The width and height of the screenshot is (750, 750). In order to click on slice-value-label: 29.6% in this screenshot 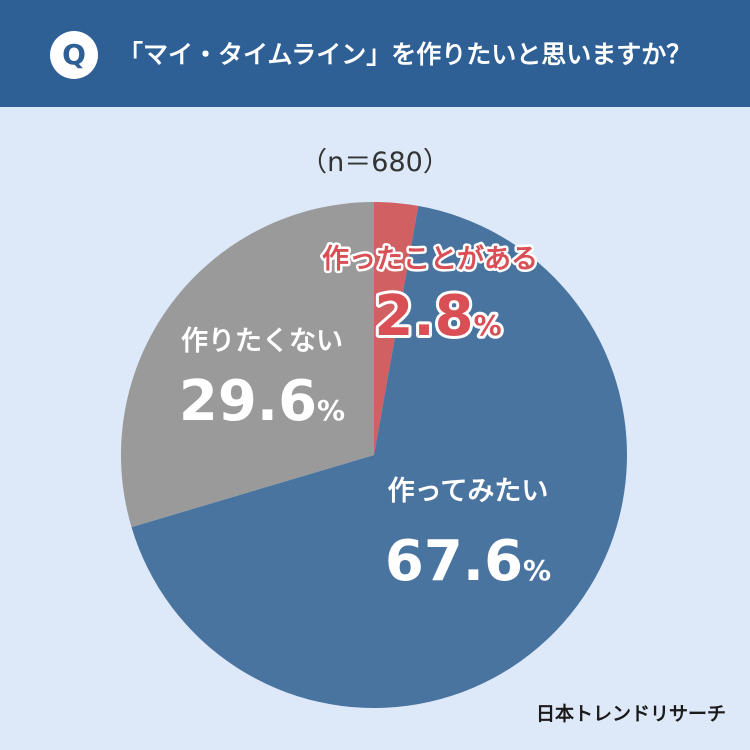, I will do `click(262, 401)`.